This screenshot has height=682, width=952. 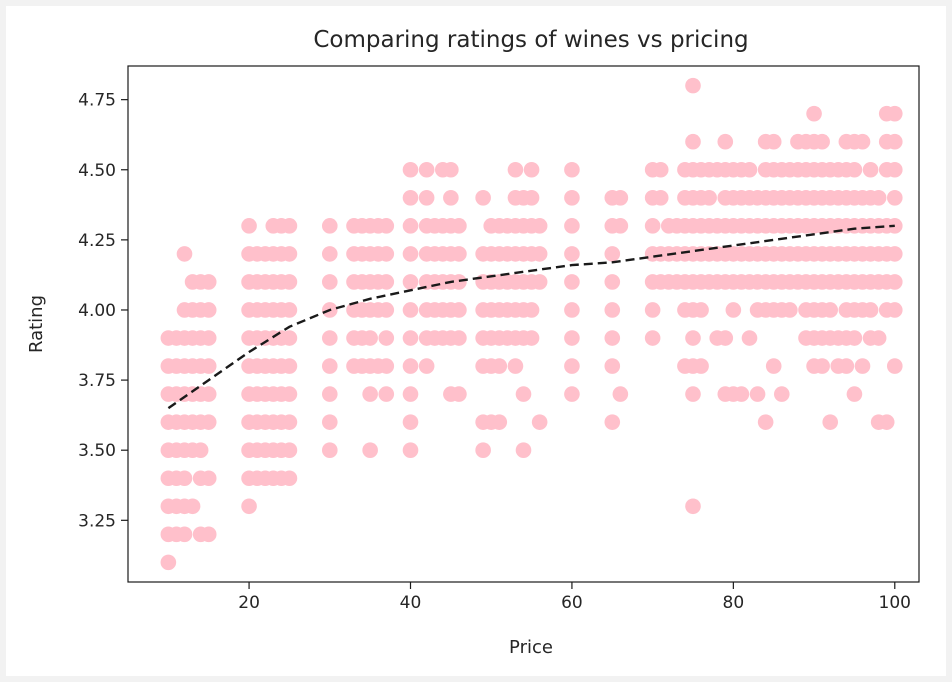 What do you see at coordinates (97, 521) in the screenshot?
I see `y-tick-label: 3.25` at bounding box center [97, 521].